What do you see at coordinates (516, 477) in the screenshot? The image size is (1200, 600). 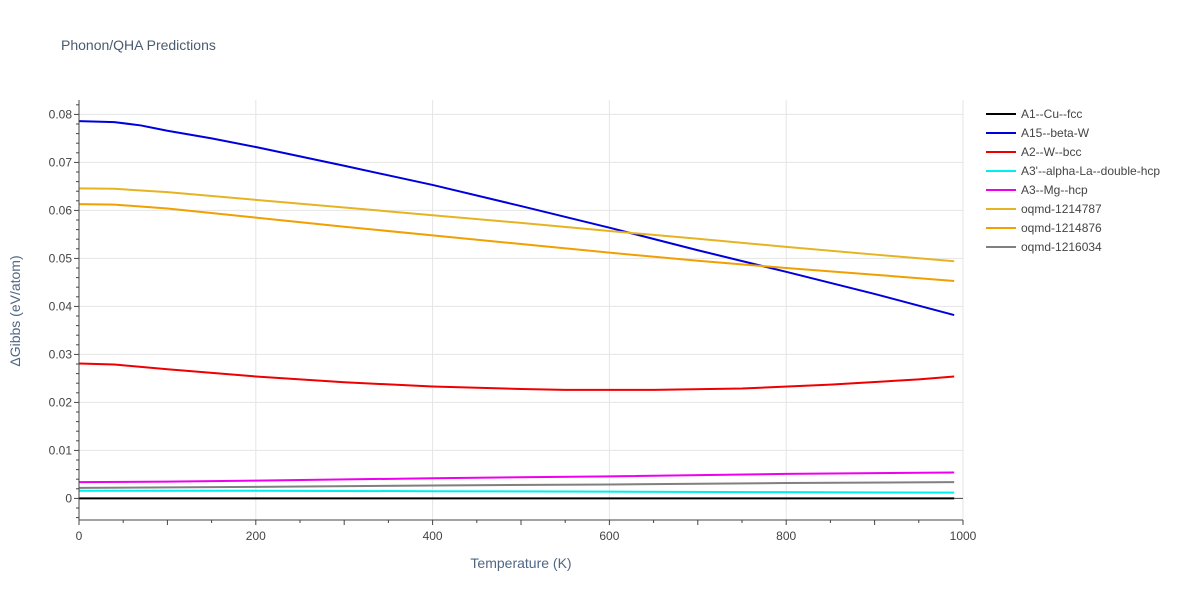 I see `series-line-A3--Mg--hcp` at bounding box center [516, 477].